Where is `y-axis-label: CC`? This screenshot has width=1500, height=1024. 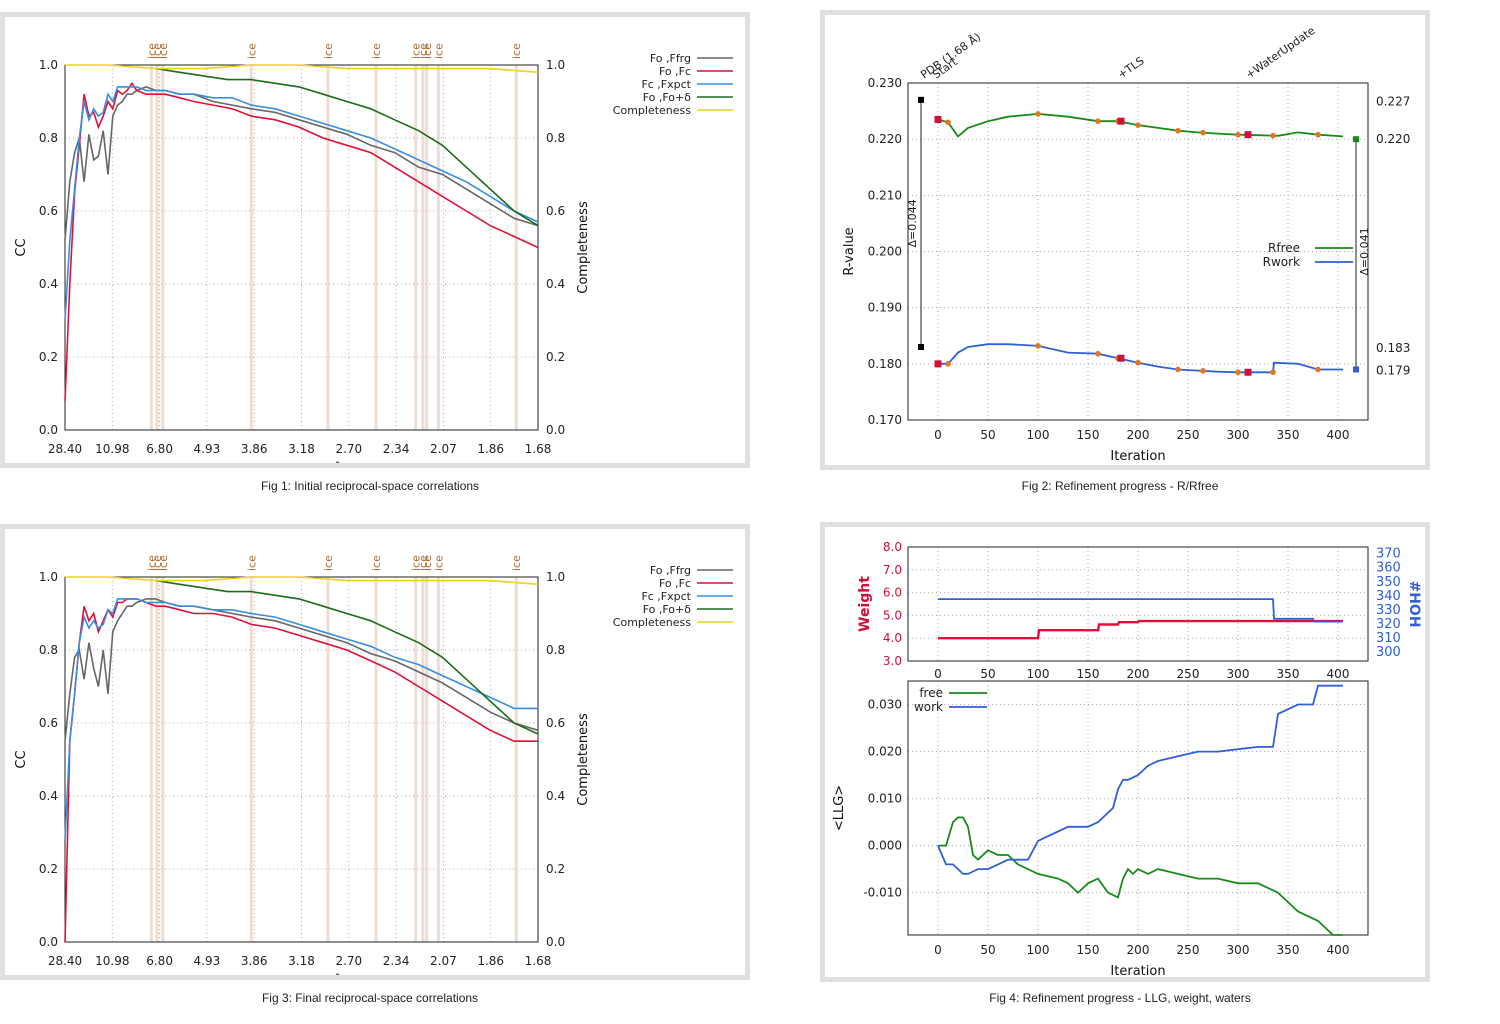 y-axis-label: CC is located at coordinates (21, 759).